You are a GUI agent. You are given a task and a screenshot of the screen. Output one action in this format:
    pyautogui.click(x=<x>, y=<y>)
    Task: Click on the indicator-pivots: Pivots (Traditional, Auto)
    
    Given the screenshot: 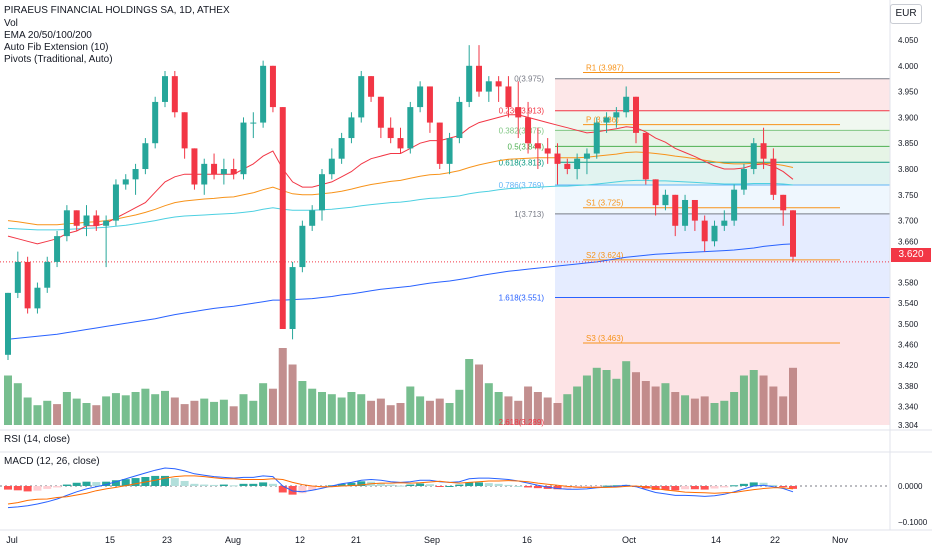 What is the action you would take?
    pyautogui.click(x=58, y=59)
    